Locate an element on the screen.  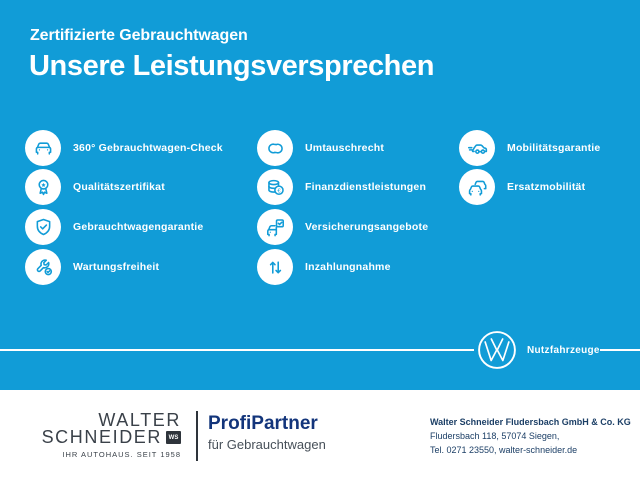
coins-euro-icon: € is located at coordinates (275, 187).